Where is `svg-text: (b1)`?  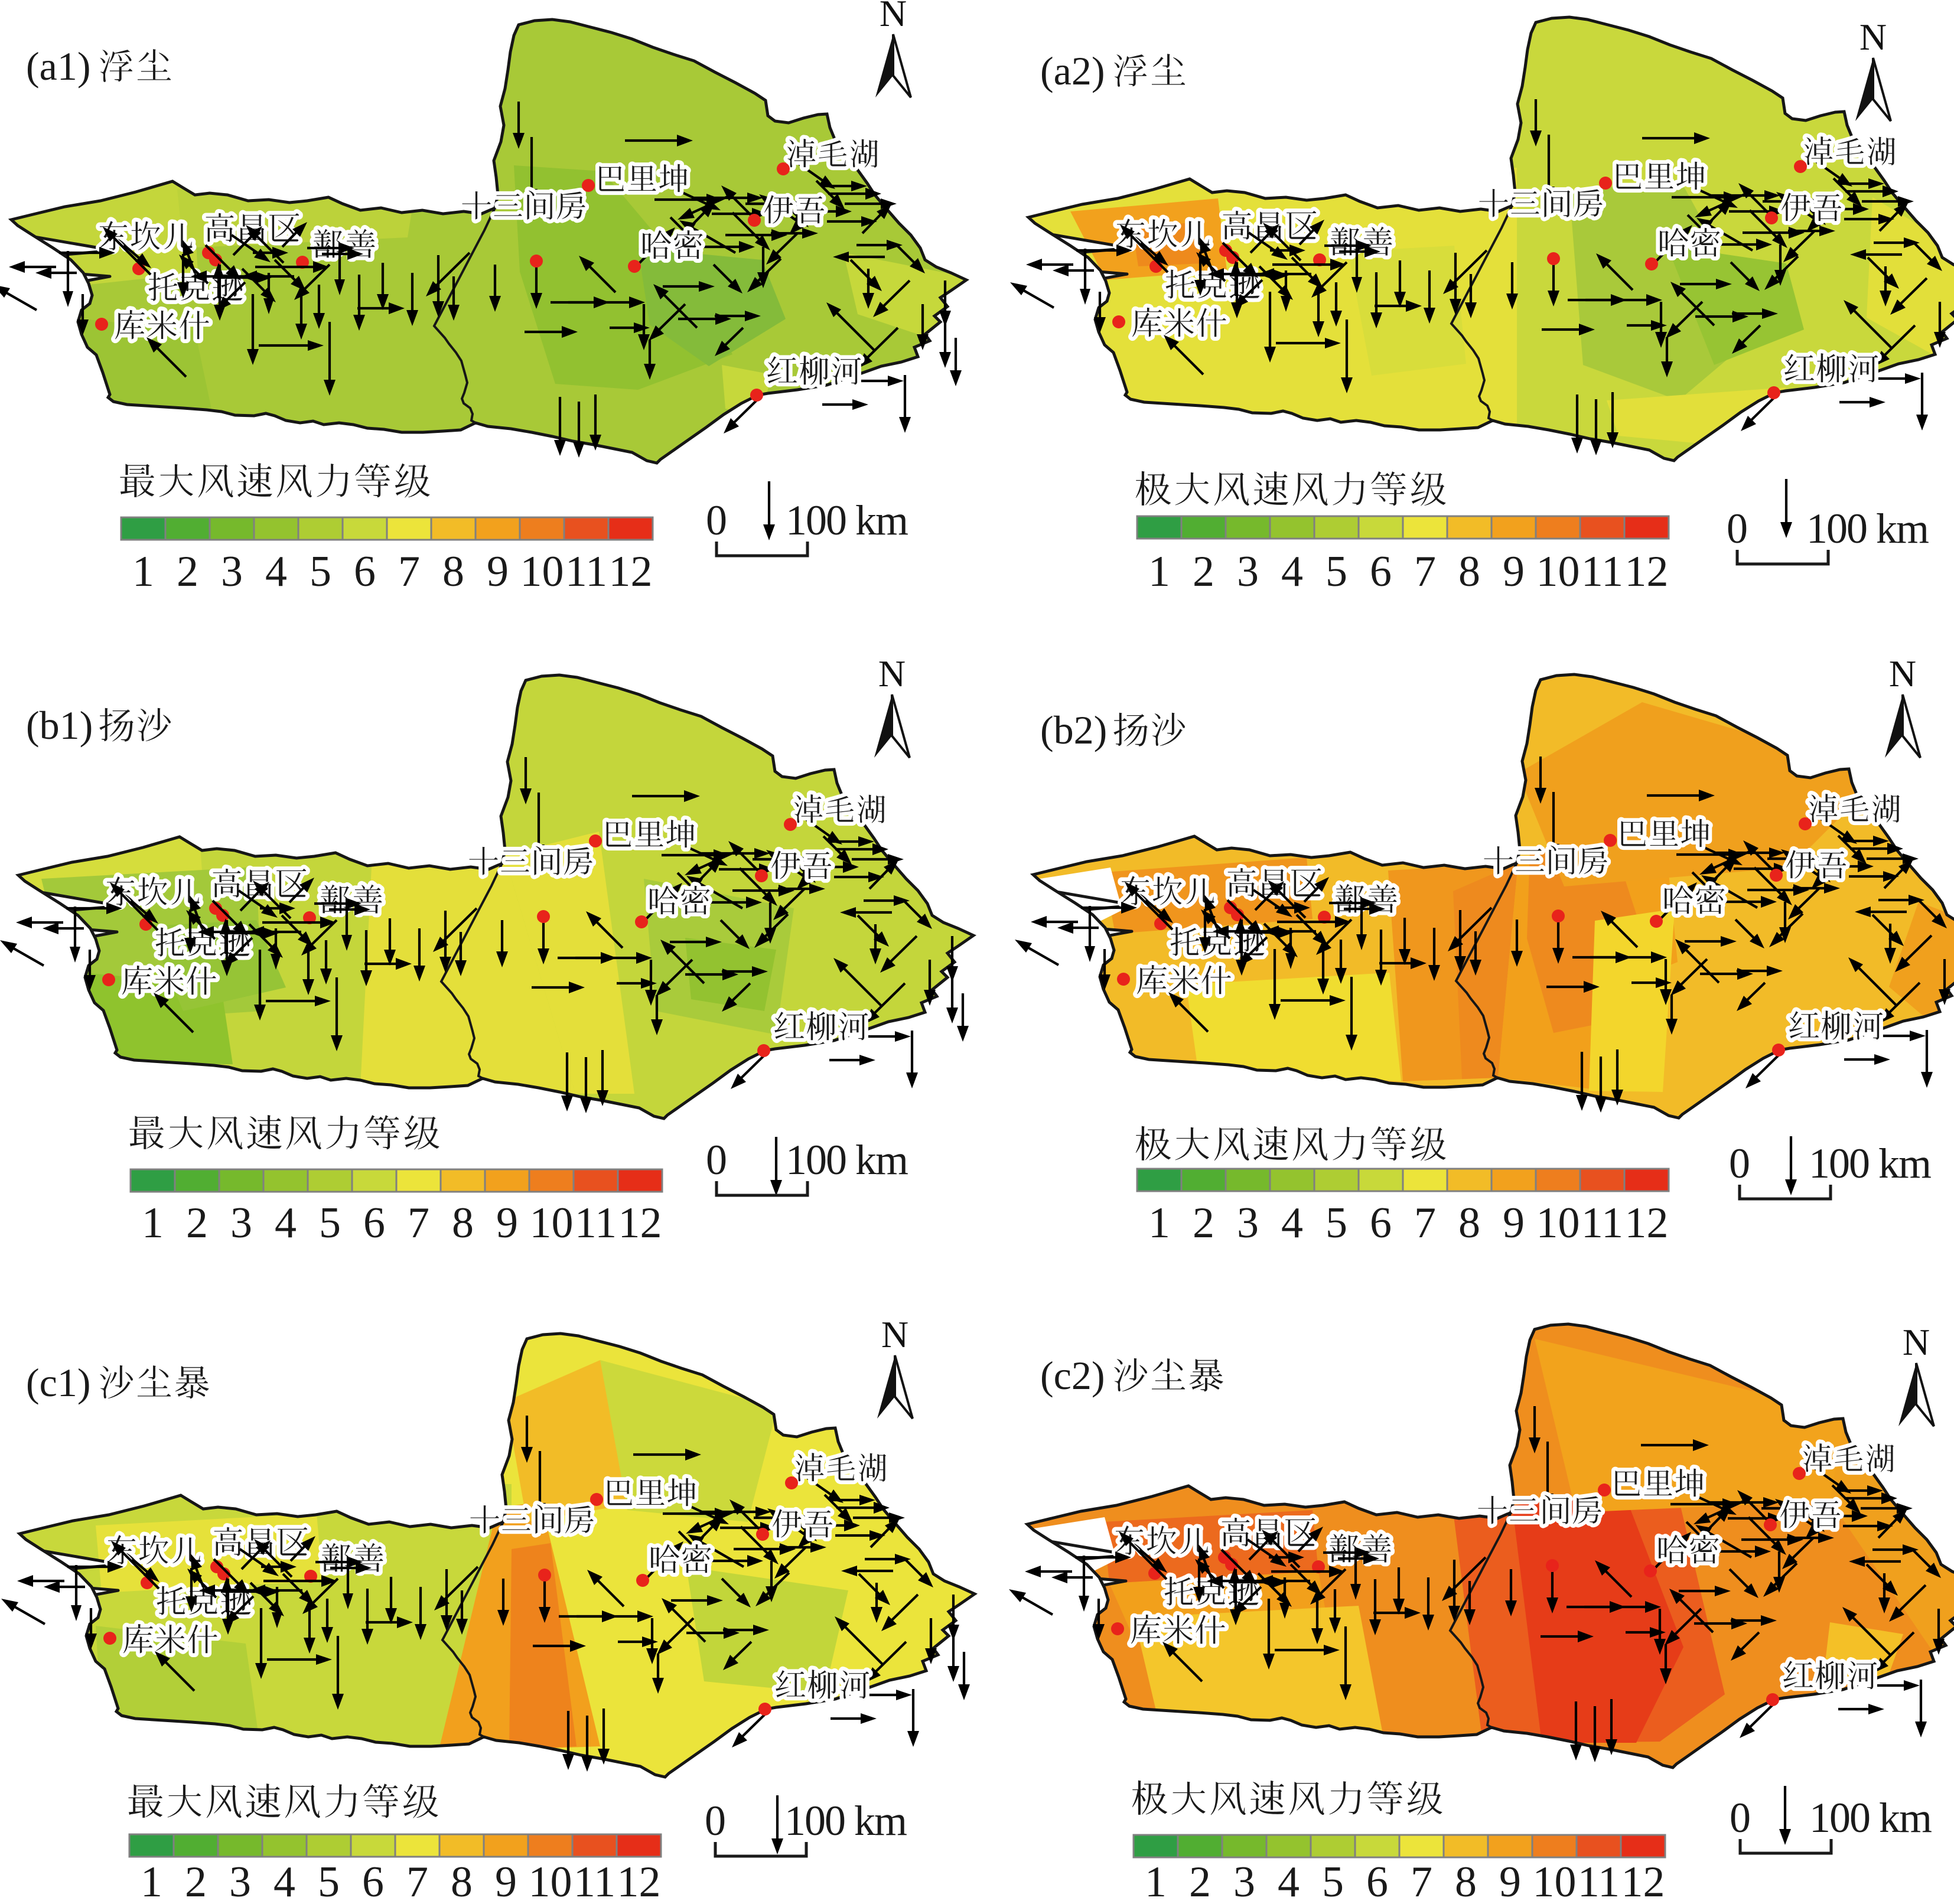 svg-text: (b1) is located at coordinates (59, 726).